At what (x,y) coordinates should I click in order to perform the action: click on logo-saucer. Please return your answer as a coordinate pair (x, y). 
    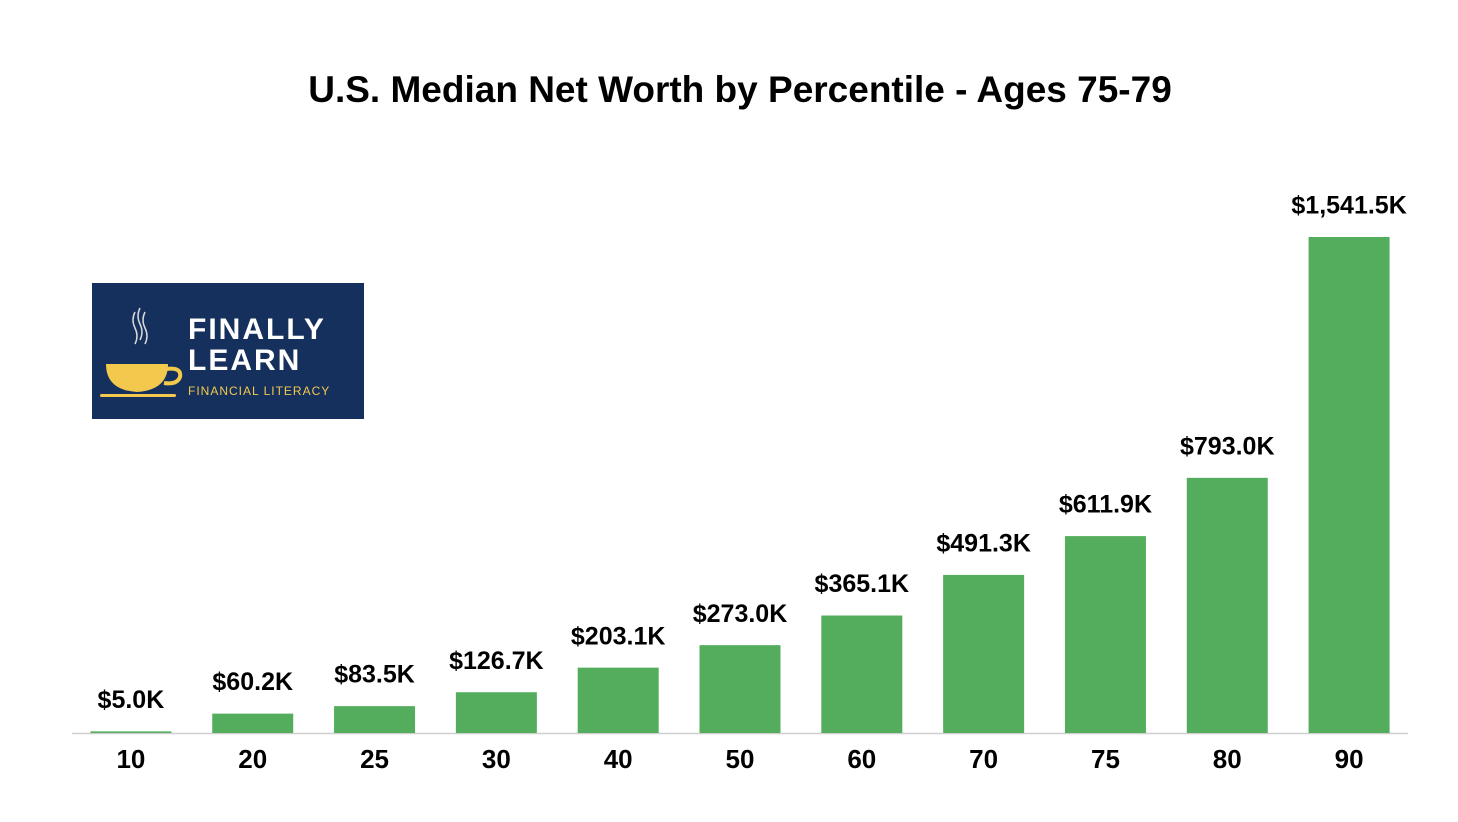
    Looking at the image, I should click on (138, 395).